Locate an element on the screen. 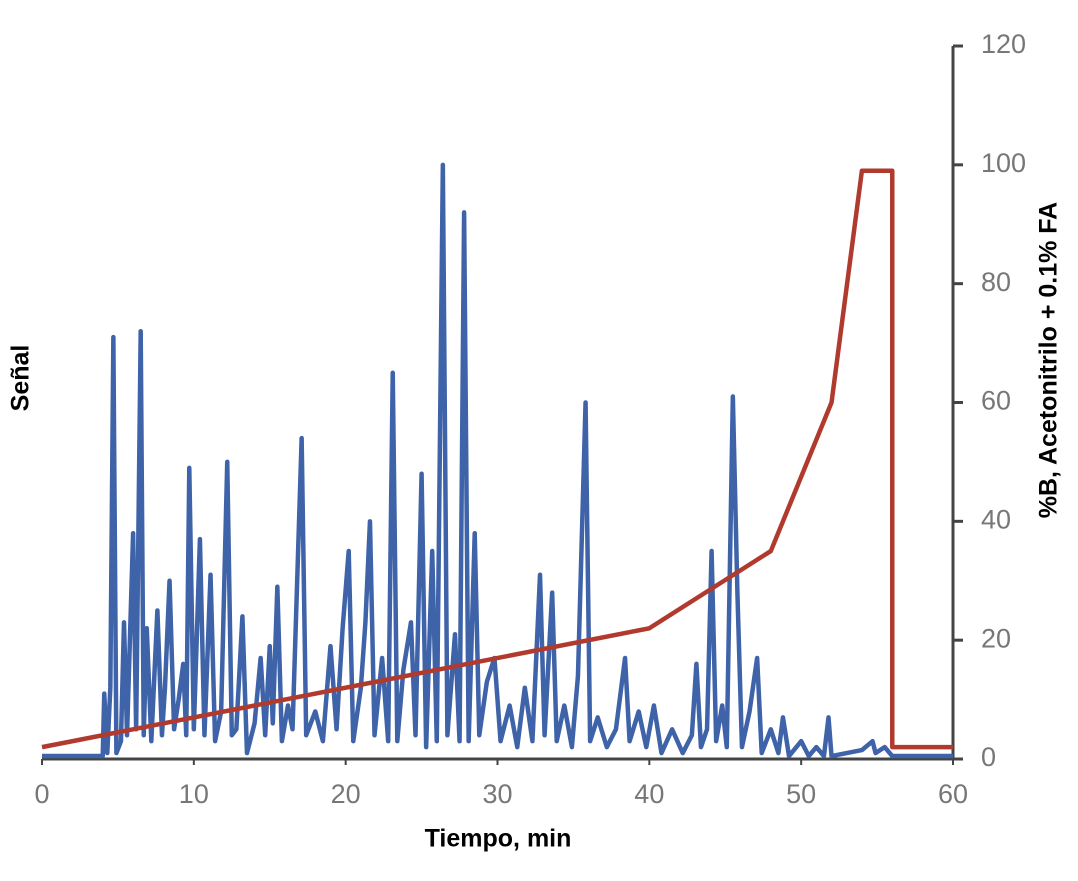 Image resolution: width=1078 pixels, height=881 pixels. y2-tick-label: 60 is located at coordinates (996, 401).